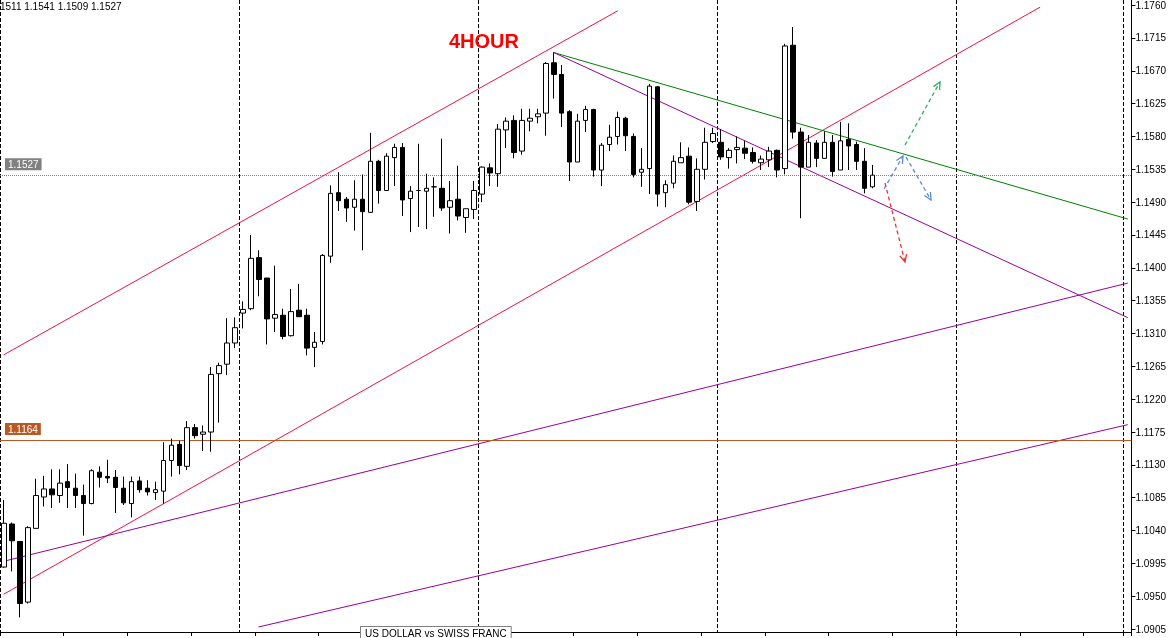 The width and height of the screenshot is (1169, 638). What do you see at coordinates (1151, 399) in the screenshot?
I see `y-tick-label: 1.1220` at bounding box center [1151, 399].